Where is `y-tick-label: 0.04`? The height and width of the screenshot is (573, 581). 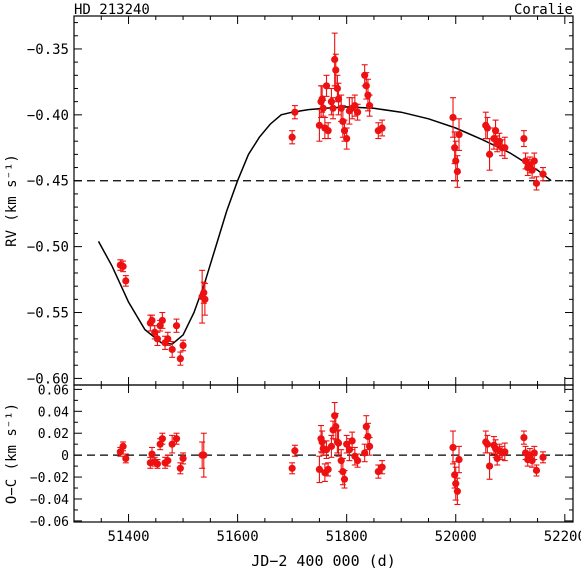 y-tick-label: 0.04 is located at coordinates (53, 412).